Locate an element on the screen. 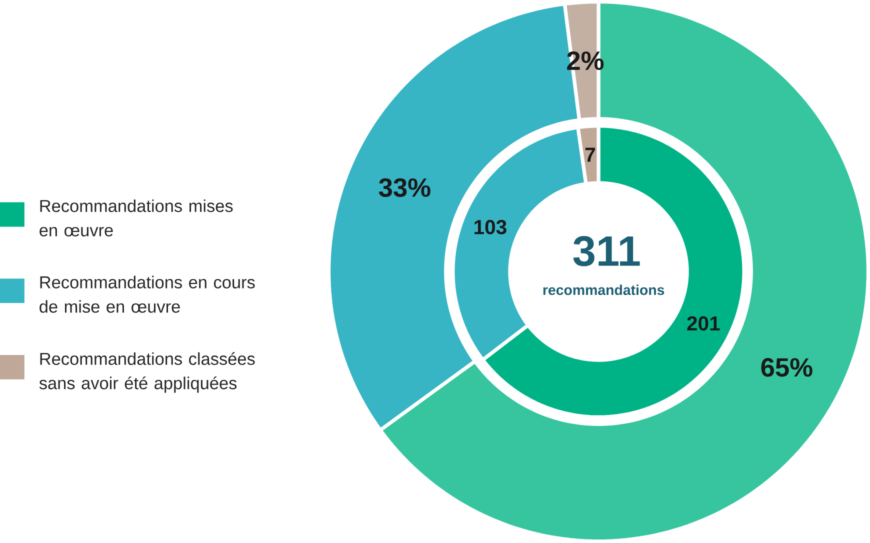 The width and height of the screenshot is (870, 543). legend-label: Recommandations en cours de mise en œuvre is located at coordinates (147, 294).